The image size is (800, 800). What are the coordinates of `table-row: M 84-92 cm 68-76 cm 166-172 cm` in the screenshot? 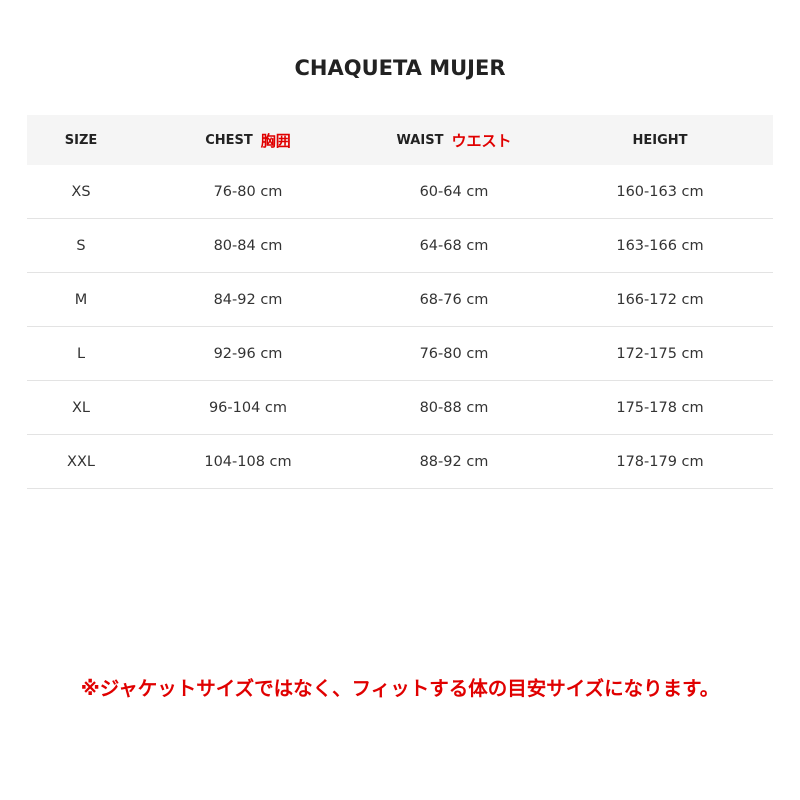 It's located at (400, 300).